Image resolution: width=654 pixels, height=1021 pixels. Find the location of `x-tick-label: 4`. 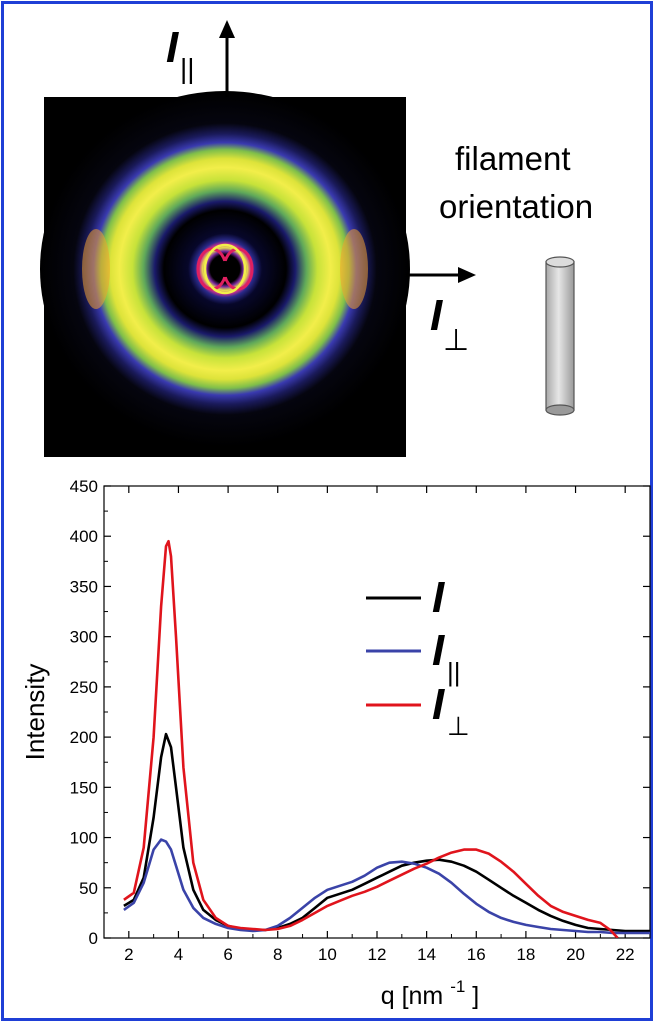

x-tick-label: 4 is located at coordinates (178, 954).